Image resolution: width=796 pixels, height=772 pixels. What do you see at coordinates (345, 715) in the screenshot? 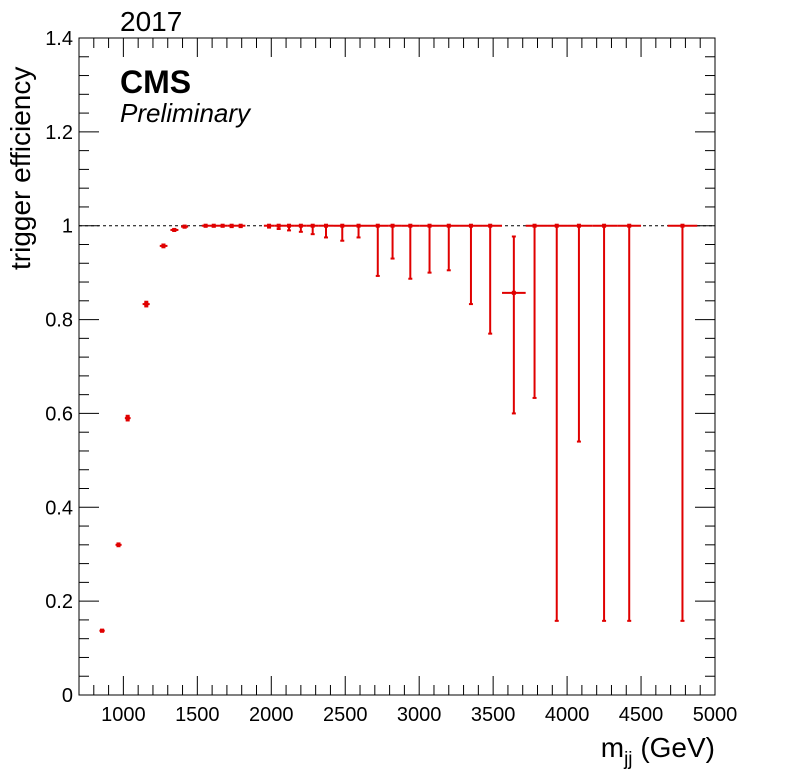
I see `x-tick-label: 2500` at bounding box center [345, 715].